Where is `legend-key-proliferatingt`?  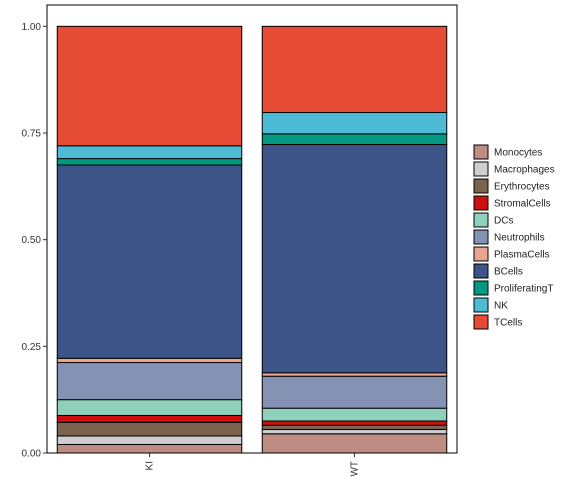 legend-key-proliferatingt is located at coordinates (481, 288).